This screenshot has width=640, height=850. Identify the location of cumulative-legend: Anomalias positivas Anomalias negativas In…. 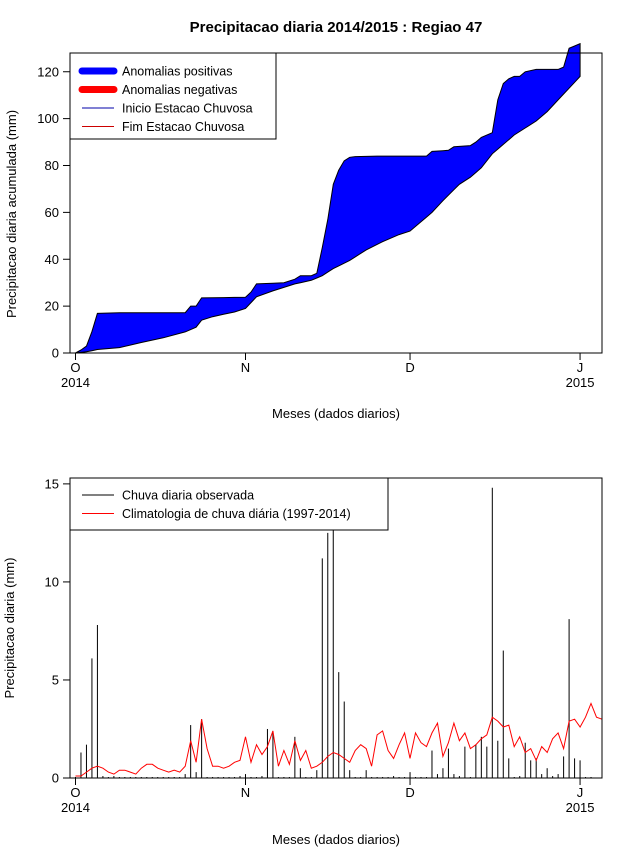
(173, 96).